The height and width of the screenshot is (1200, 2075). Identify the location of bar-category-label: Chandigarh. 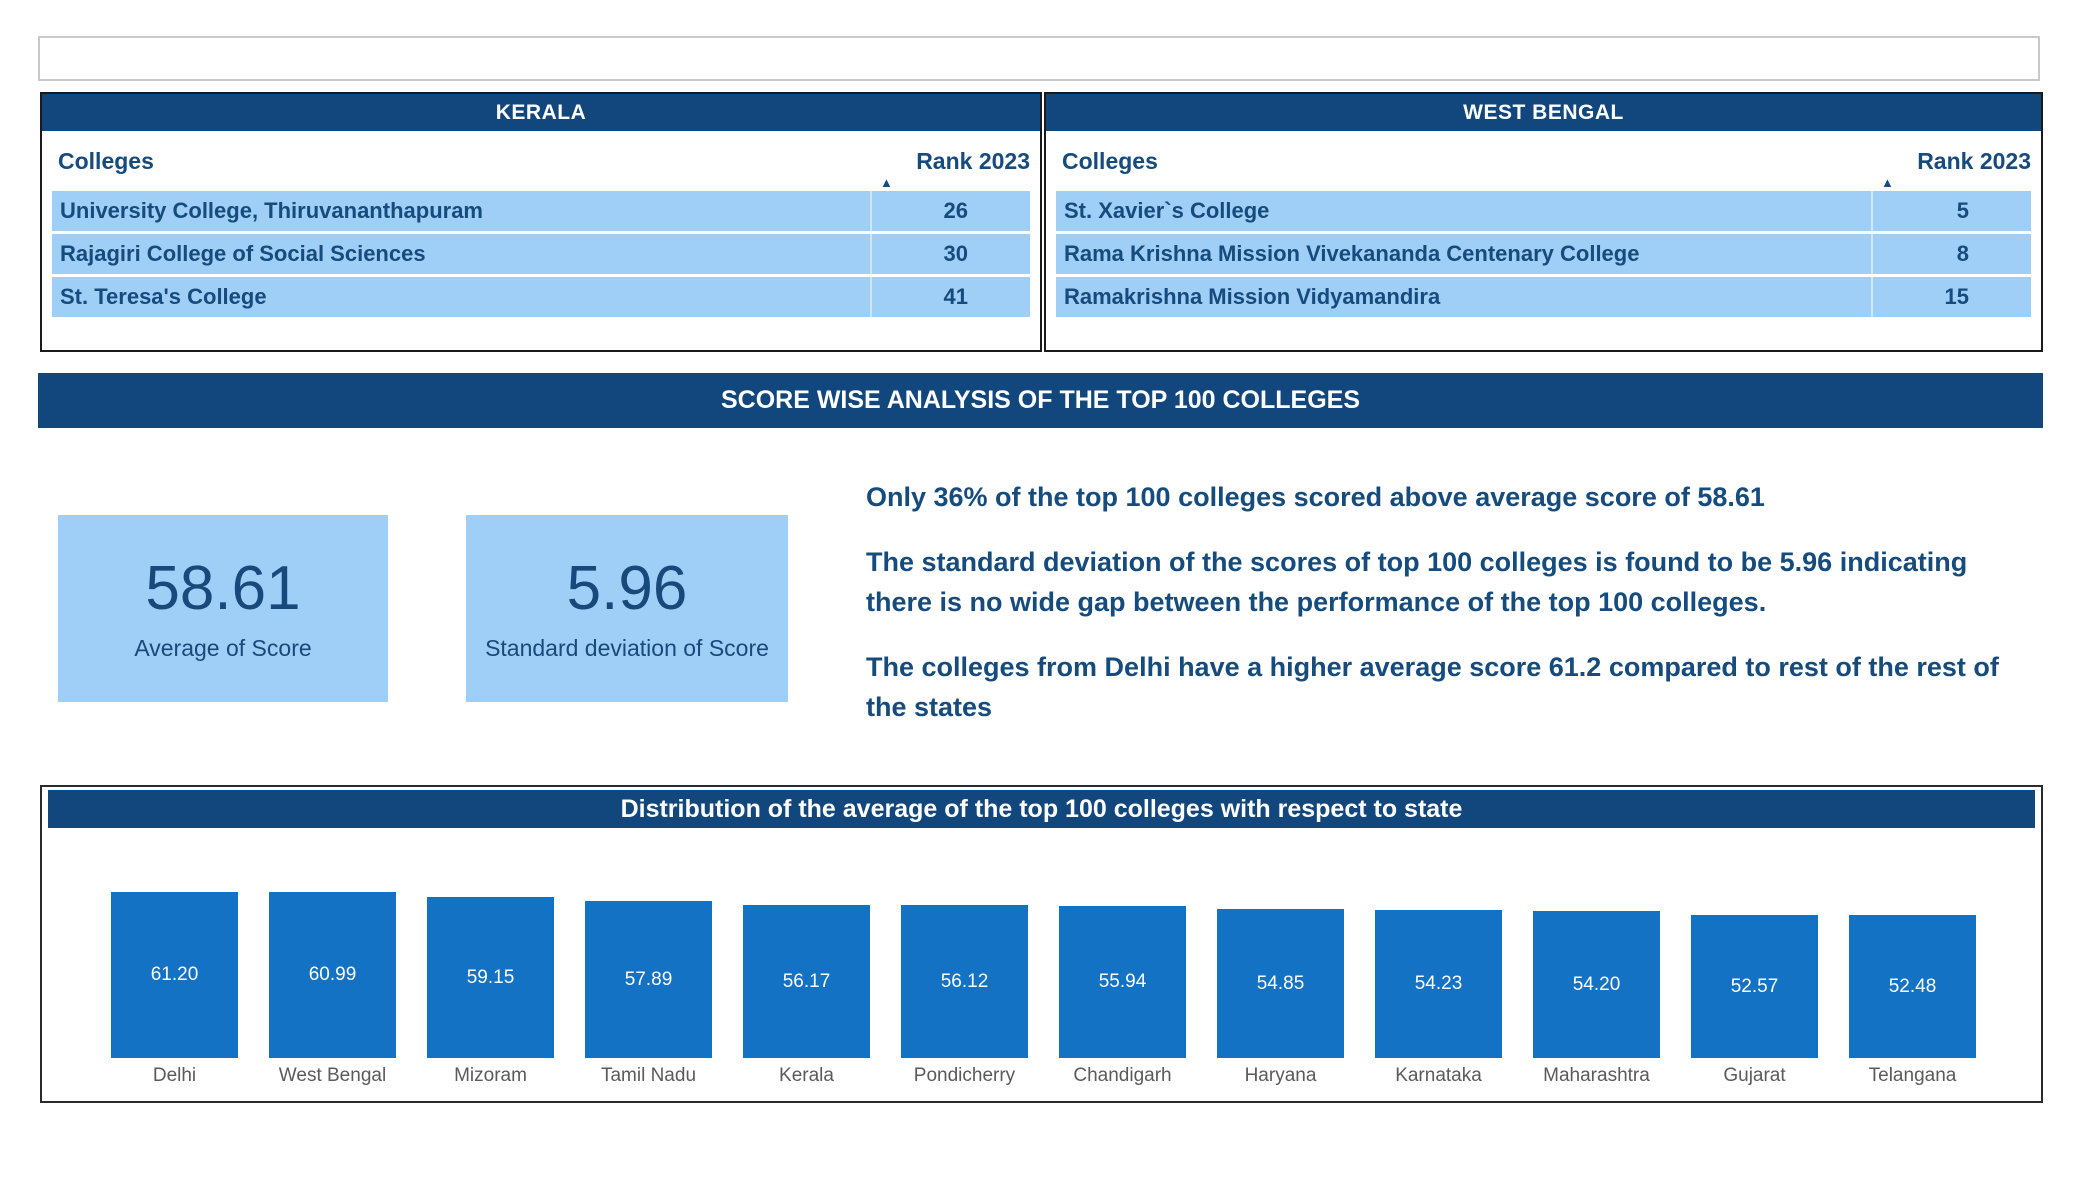
(1122, 1075).